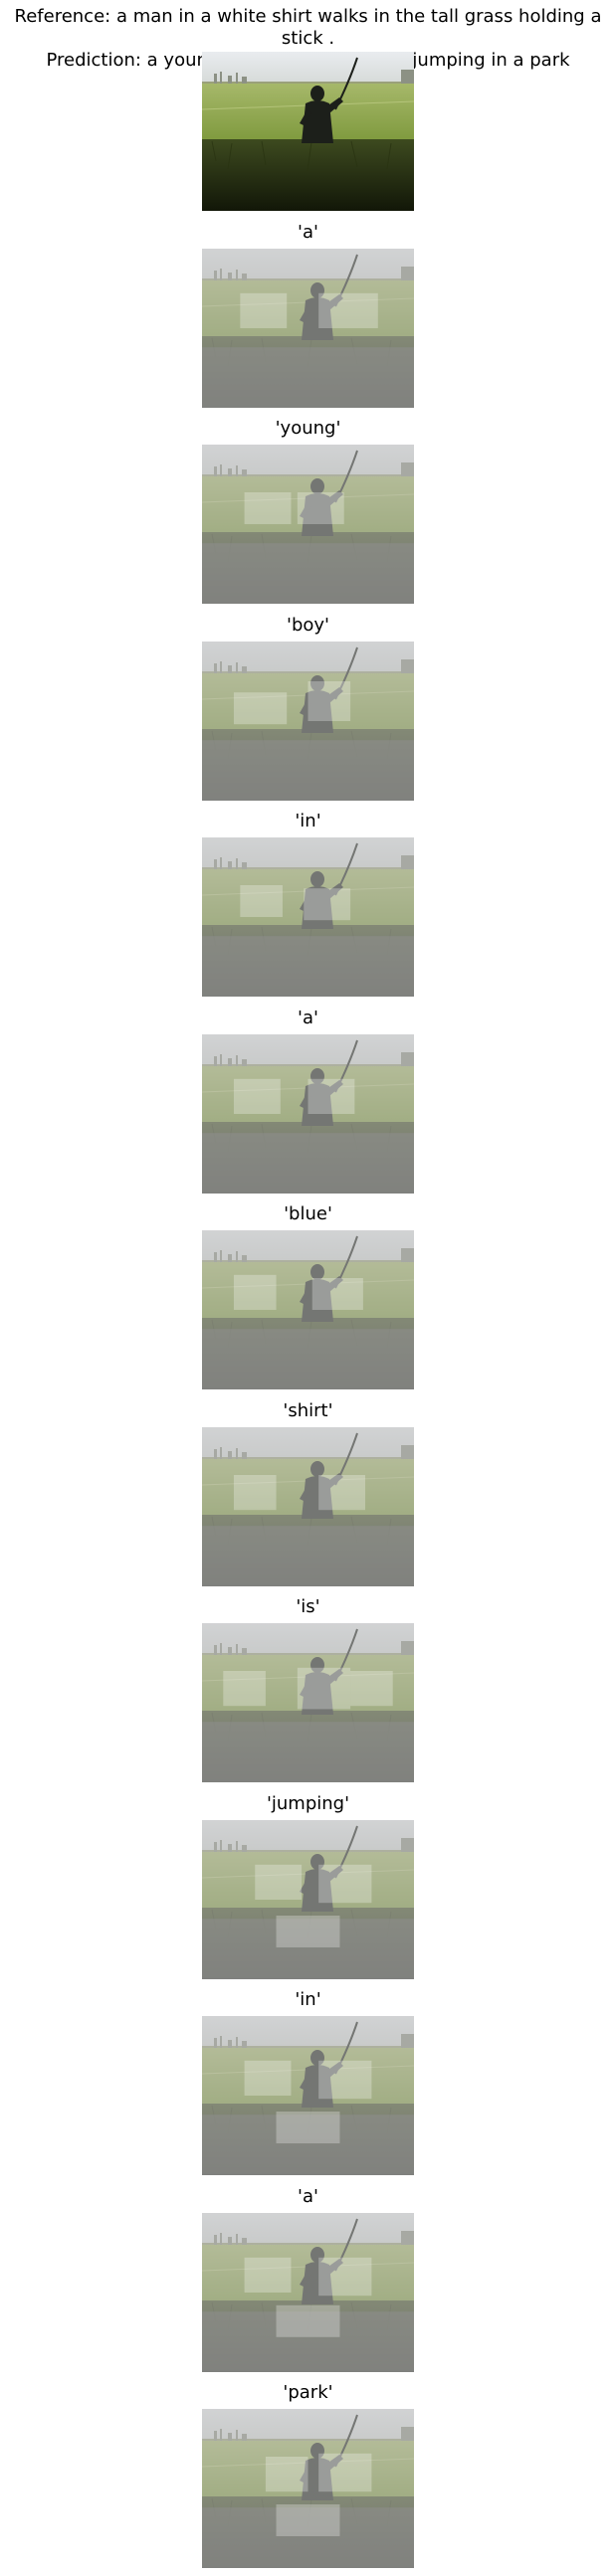 The image size is (616, 2576). Describe the element at coordinates (308, 428) in the screenshot. I see `word-caption: 'young'` at that location.